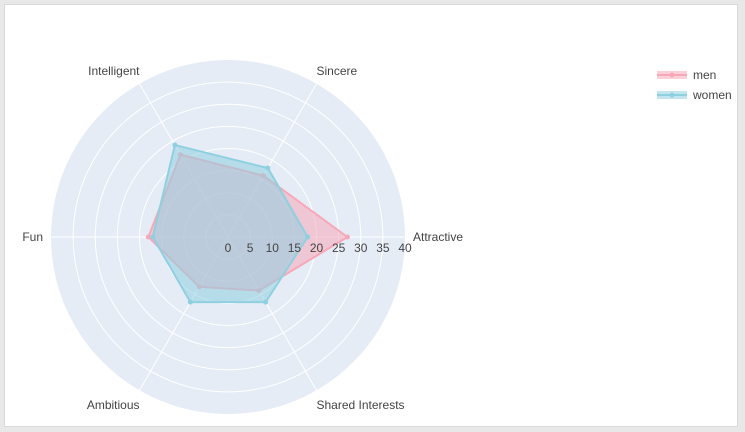  What do you see at coordinates (694, 85) in the screenshot?
I see `legend: men women` at bounding box center [694, 85].